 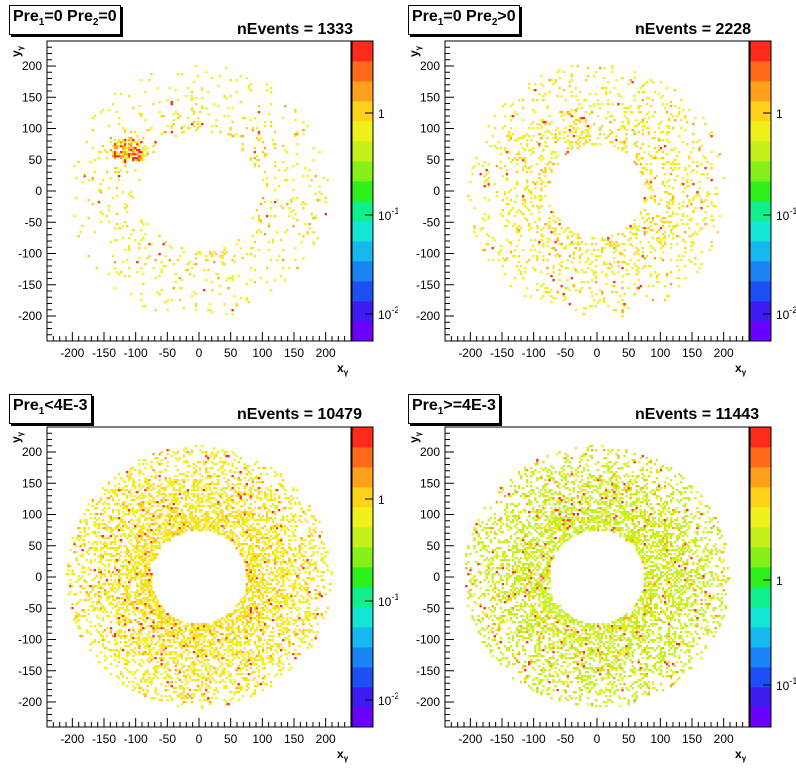 I want to click on color-scale-bar: 110-110-2, so click(x=772, y=191).